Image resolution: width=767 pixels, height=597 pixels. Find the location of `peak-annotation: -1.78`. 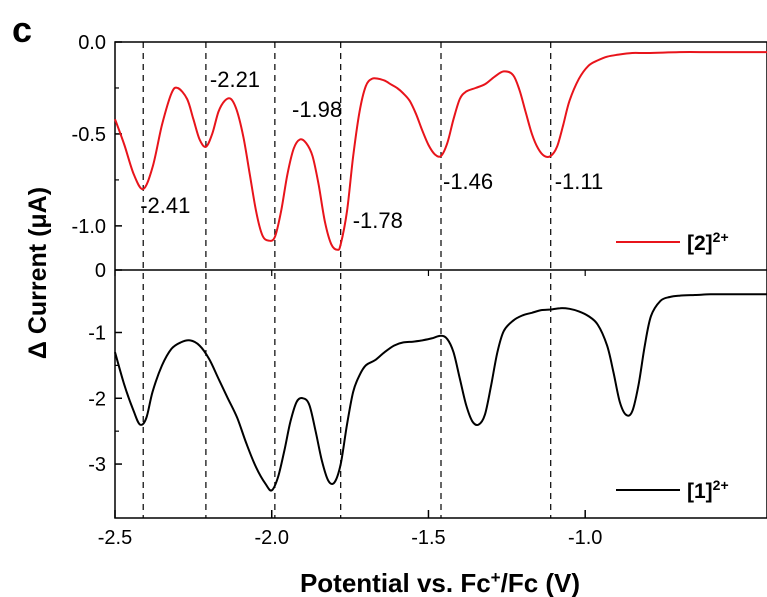

peak-annotation: -1.78 is located at coordinates (378, 220).